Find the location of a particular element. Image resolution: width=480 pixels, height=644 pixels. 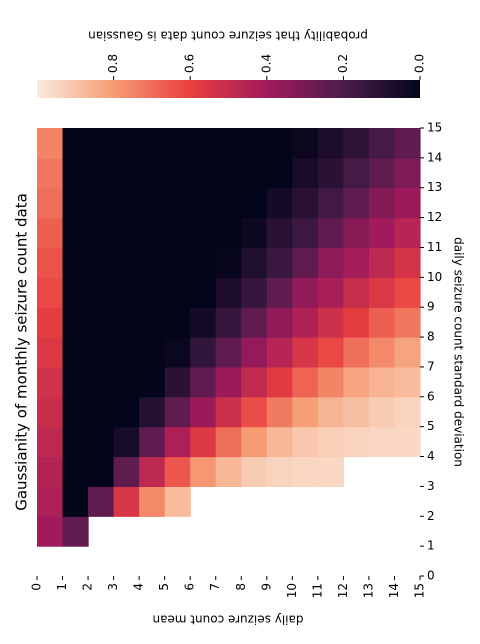

x-tick-label: 10 is located at coordinates (292, 590).